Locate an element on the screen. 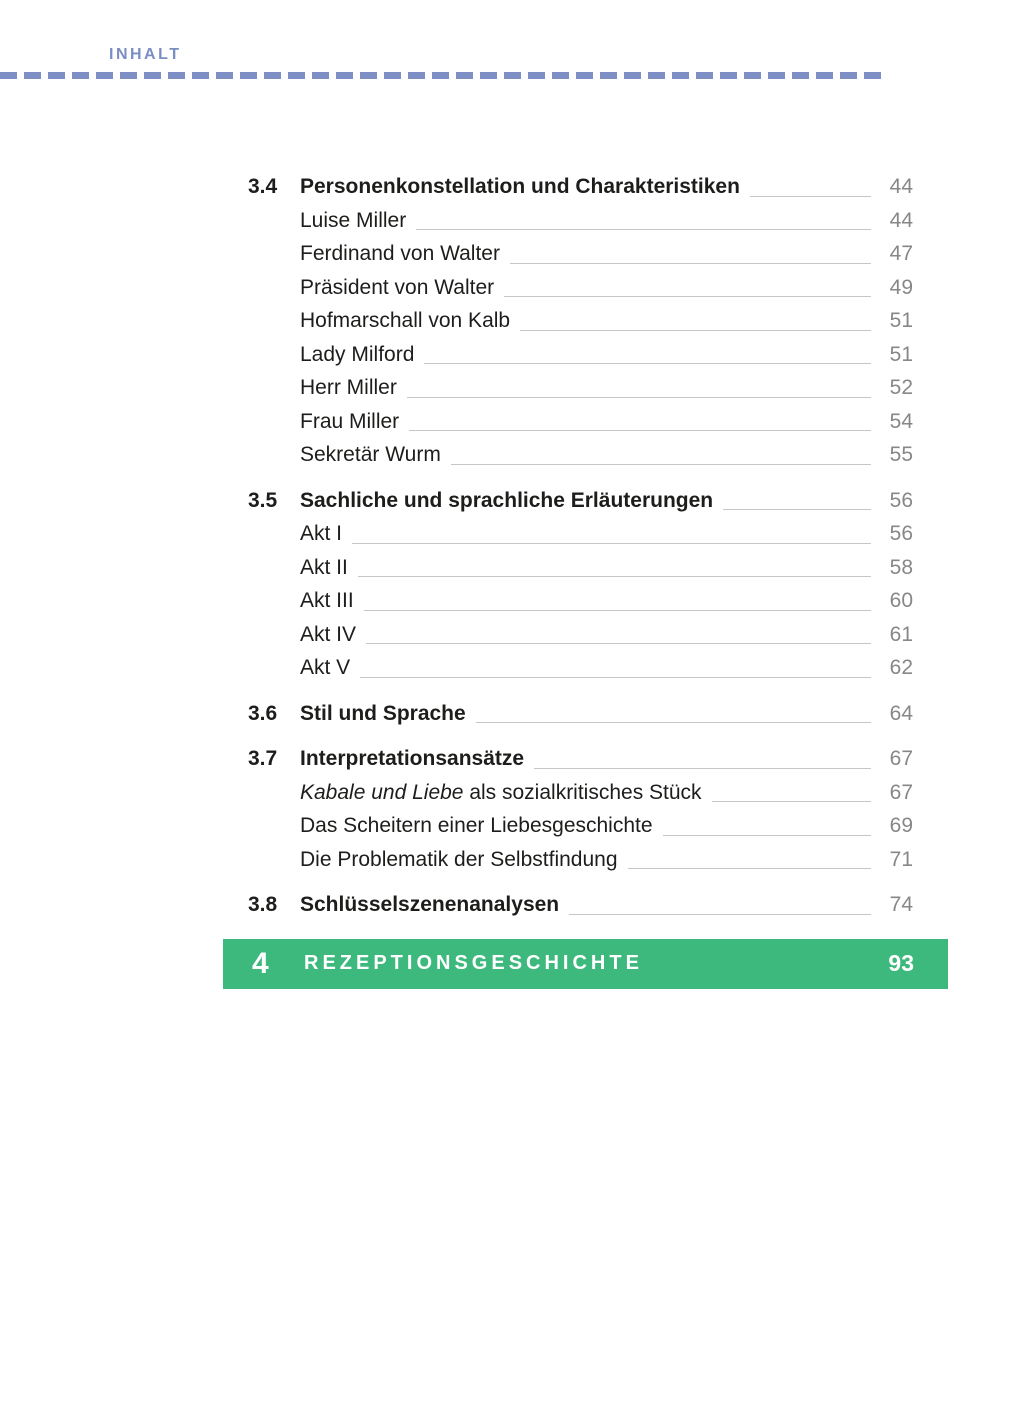 The image size is (1024, 1418). toc-row-akt-1: Akt I 56 is located at coordinates (580, 534).